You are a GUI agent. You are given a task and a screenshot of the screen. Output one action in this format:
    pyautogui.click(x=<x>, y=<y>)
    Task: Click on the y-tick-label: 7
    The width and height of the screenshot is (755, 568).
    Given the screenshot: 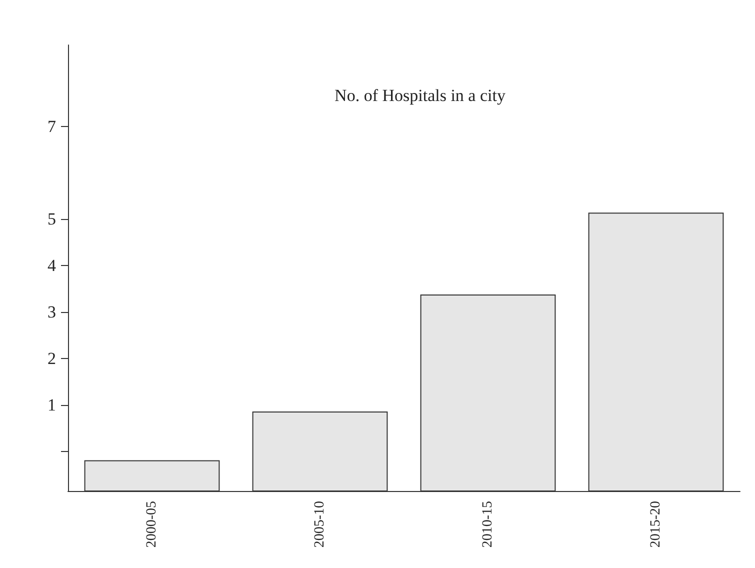 What is the action you would take?
    pyautogui.click(x=52, y=126)
    